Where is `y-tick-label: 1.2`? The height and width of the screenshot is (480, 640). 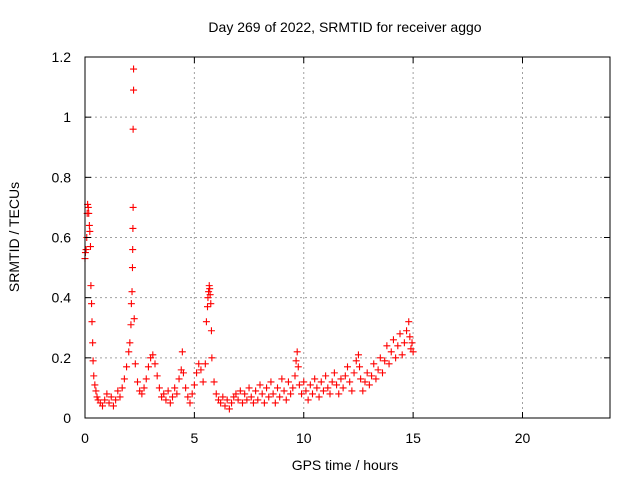
y-tick-label: 1.2 is located at coordinates (62, 57).